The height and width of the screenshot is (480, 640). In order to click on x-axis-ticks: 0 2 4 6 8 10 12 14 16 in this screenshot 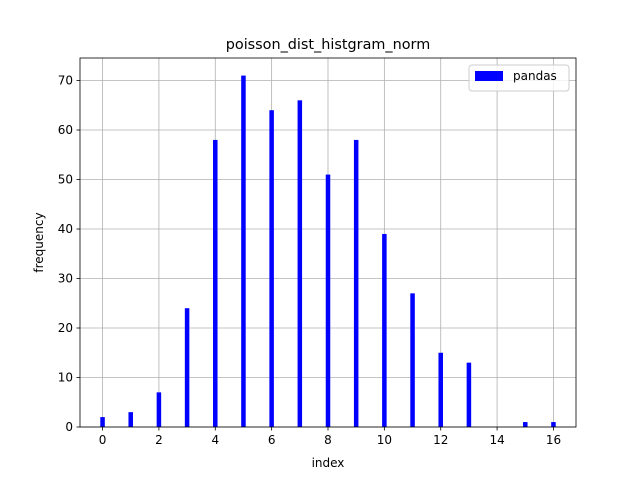, I will do `click(330, 437)`.